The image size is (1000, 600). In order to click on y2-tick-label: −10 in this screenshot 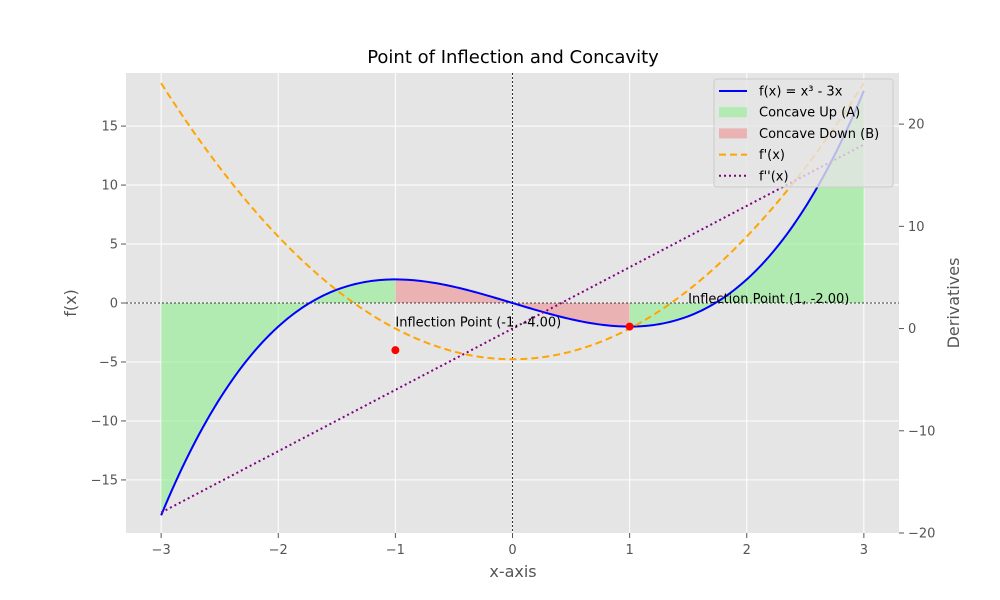, I will do `click(921, 431)`.